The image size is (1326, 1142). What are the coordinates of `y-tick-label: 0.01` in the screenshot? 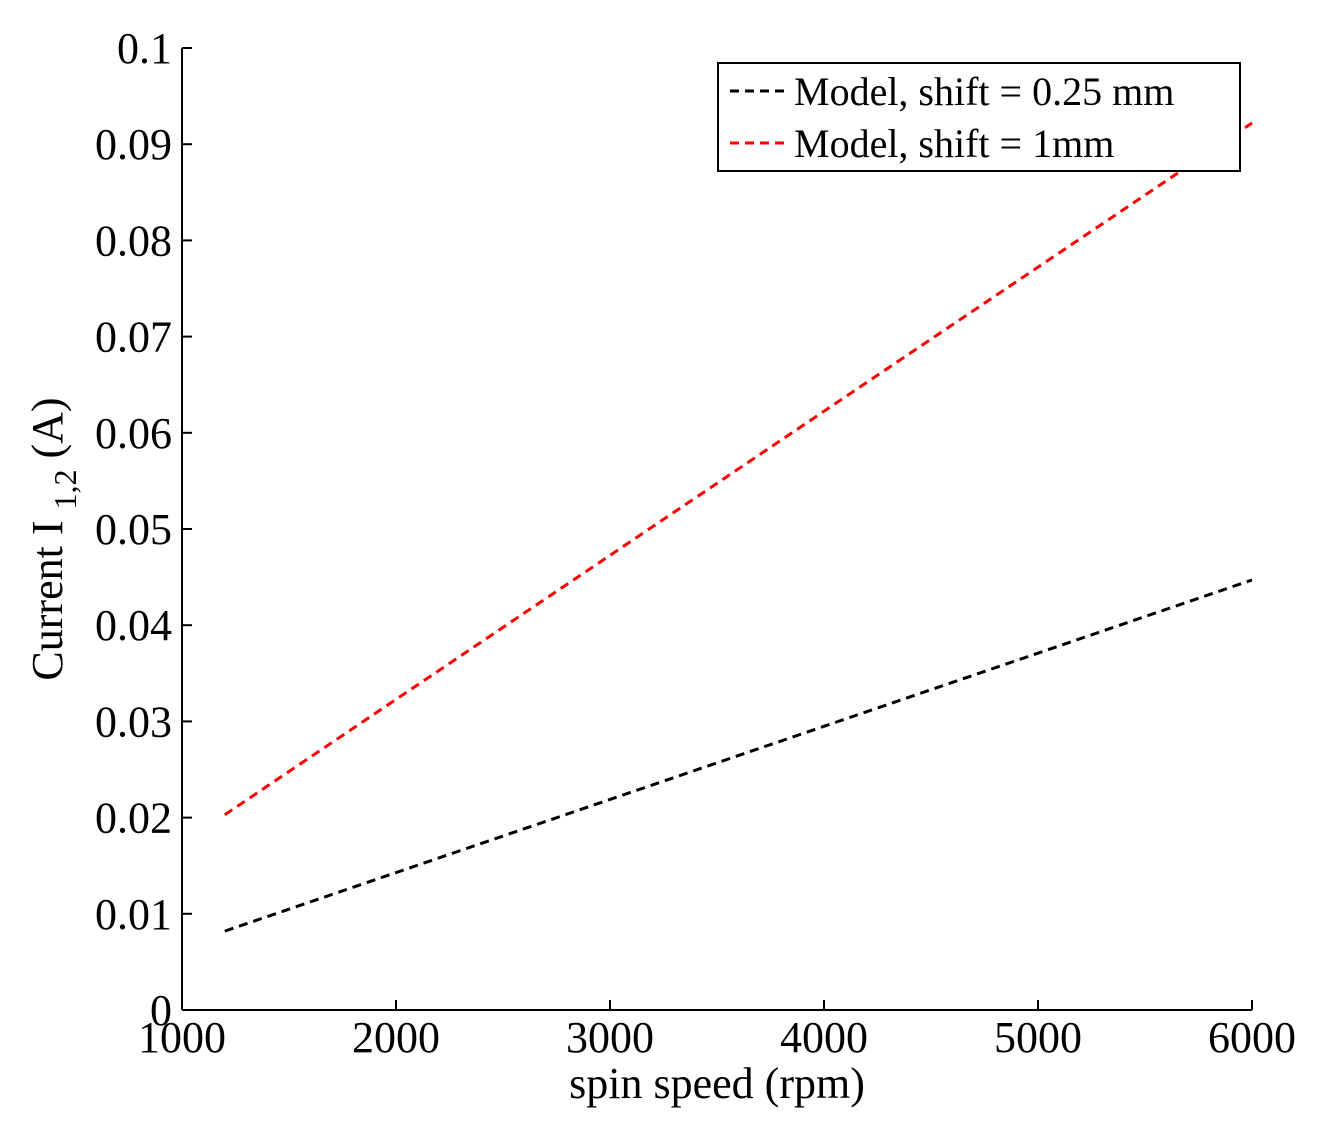 It's located at (133, 914).